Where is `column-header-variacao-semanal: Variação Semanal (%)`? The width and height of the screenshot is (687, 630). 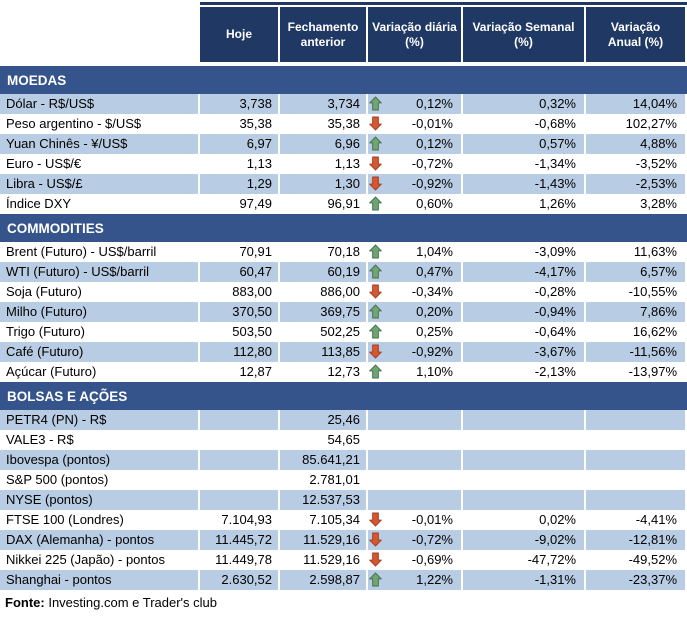
column-header-variacao-semanal: Variação Semanal (%) is located at coordinates (524, 34).